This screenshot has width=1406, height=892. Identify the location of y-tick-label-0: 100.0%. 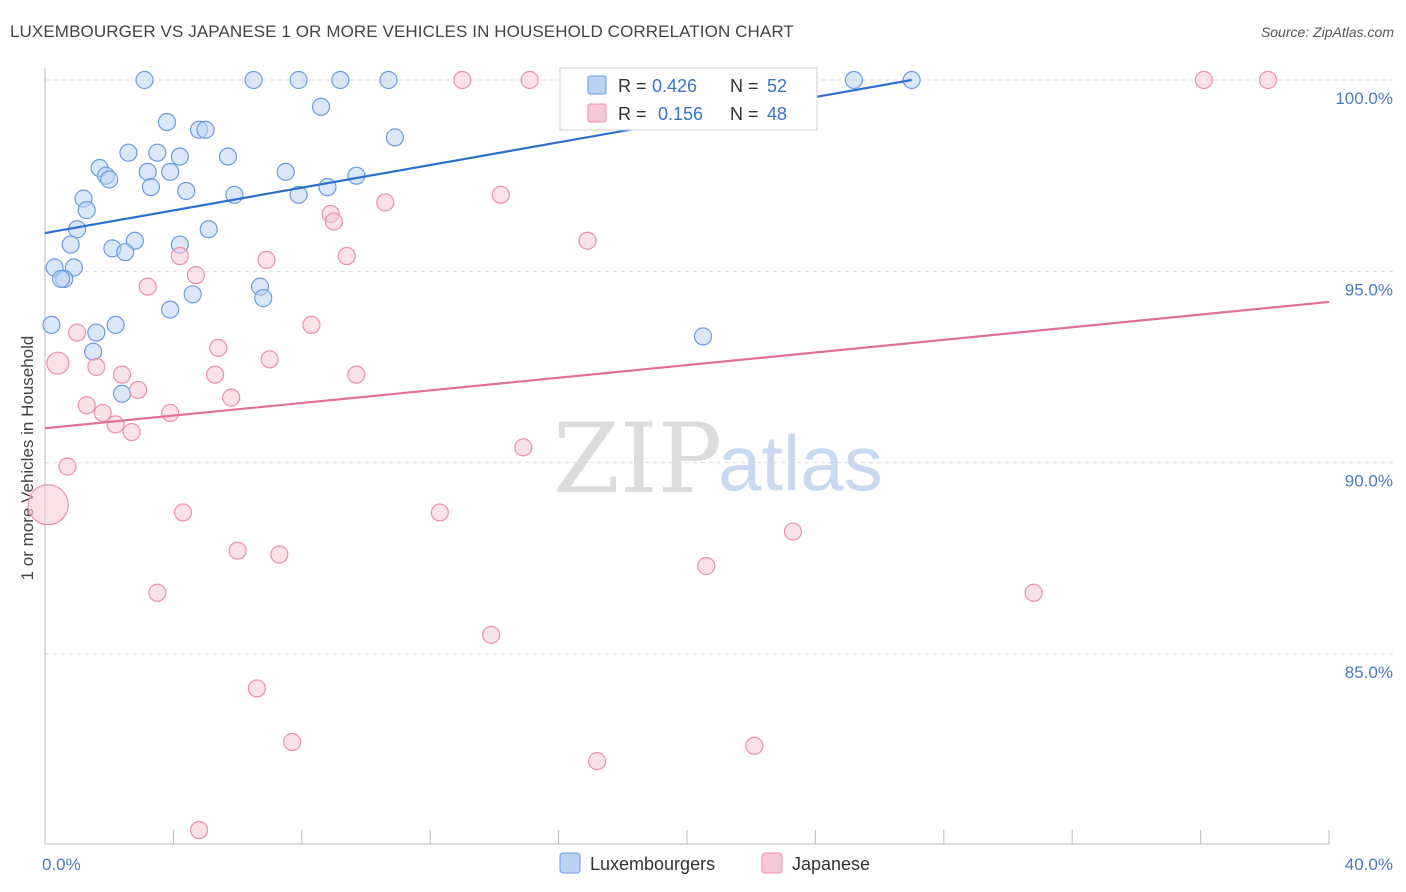
(1364, 98).